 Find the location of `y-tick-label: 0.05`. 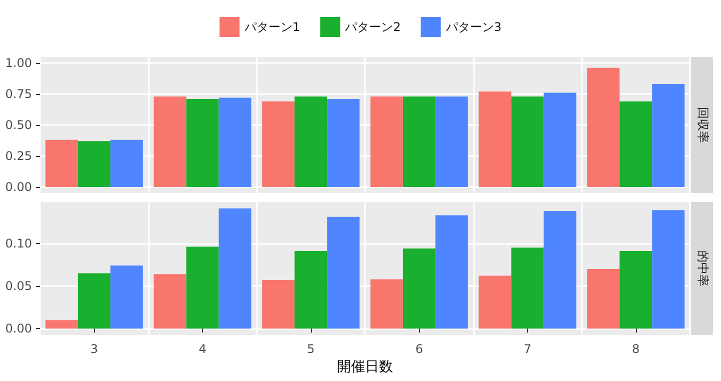

y-tick-label: 0.05 is located at coordinates (18, 286).